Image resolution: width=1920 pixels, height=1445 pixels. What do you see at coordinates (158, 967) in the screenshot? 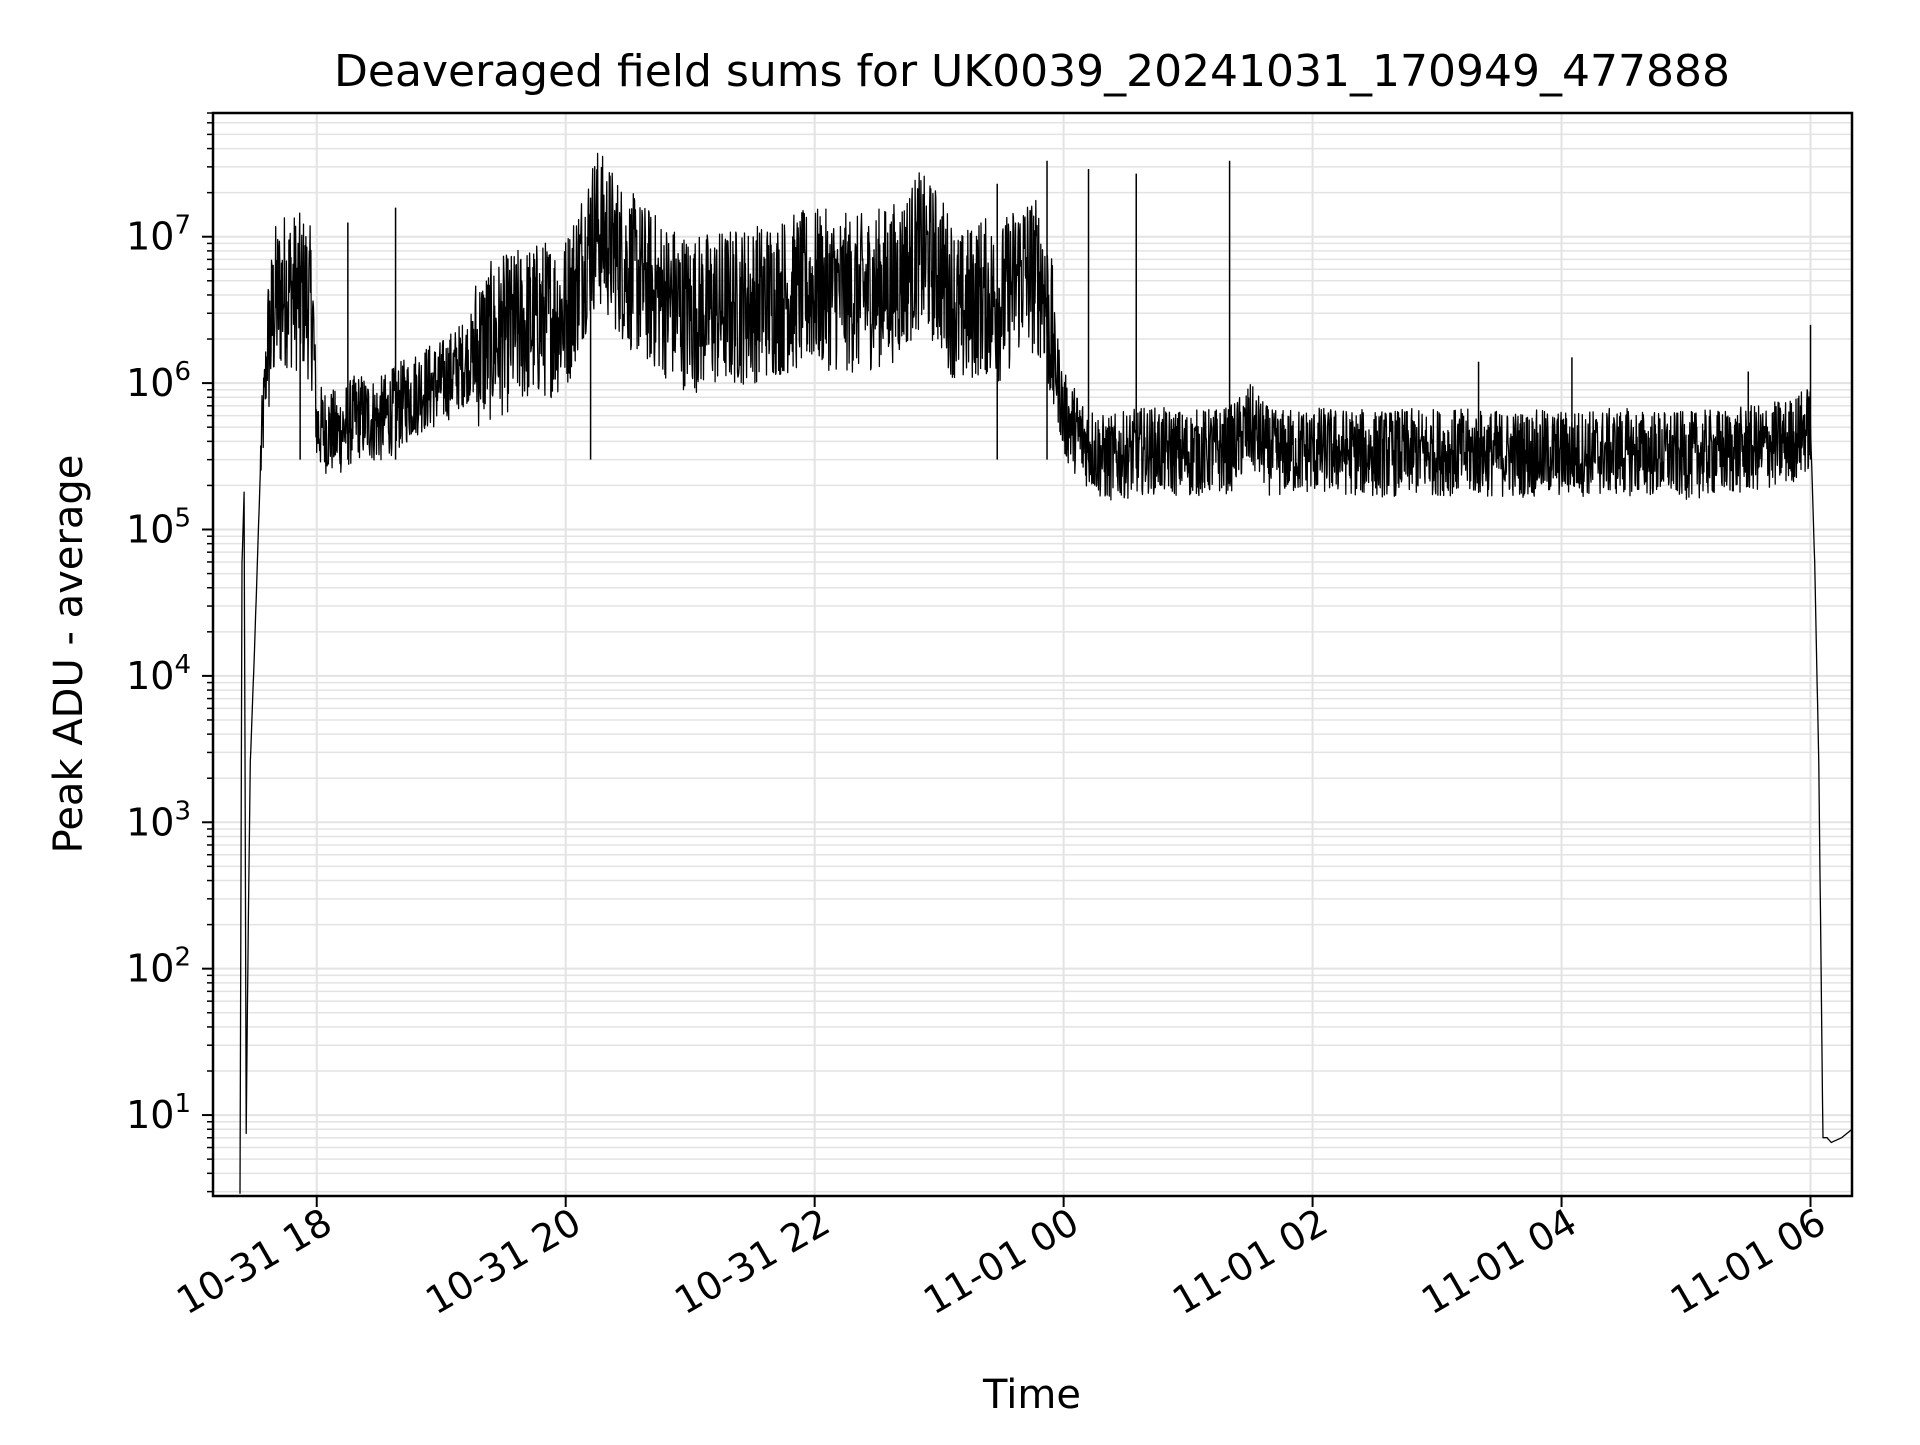
I see `y-tick-label: 102` at bounding box center [158, 967].